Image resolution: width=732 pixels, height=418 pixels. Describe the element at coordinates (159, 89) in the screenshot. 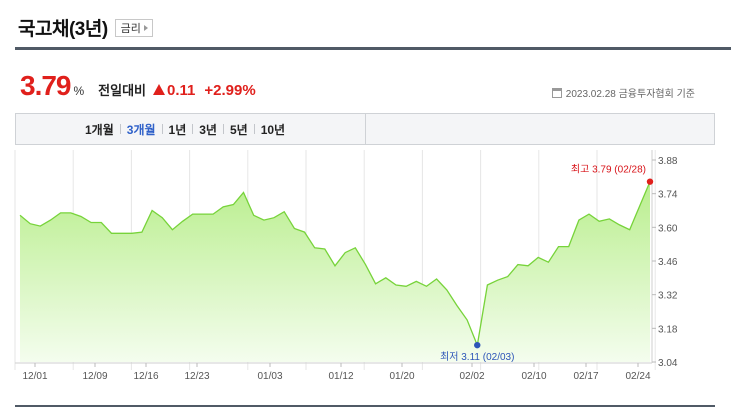

I see `up-arrow-icon` at that location.